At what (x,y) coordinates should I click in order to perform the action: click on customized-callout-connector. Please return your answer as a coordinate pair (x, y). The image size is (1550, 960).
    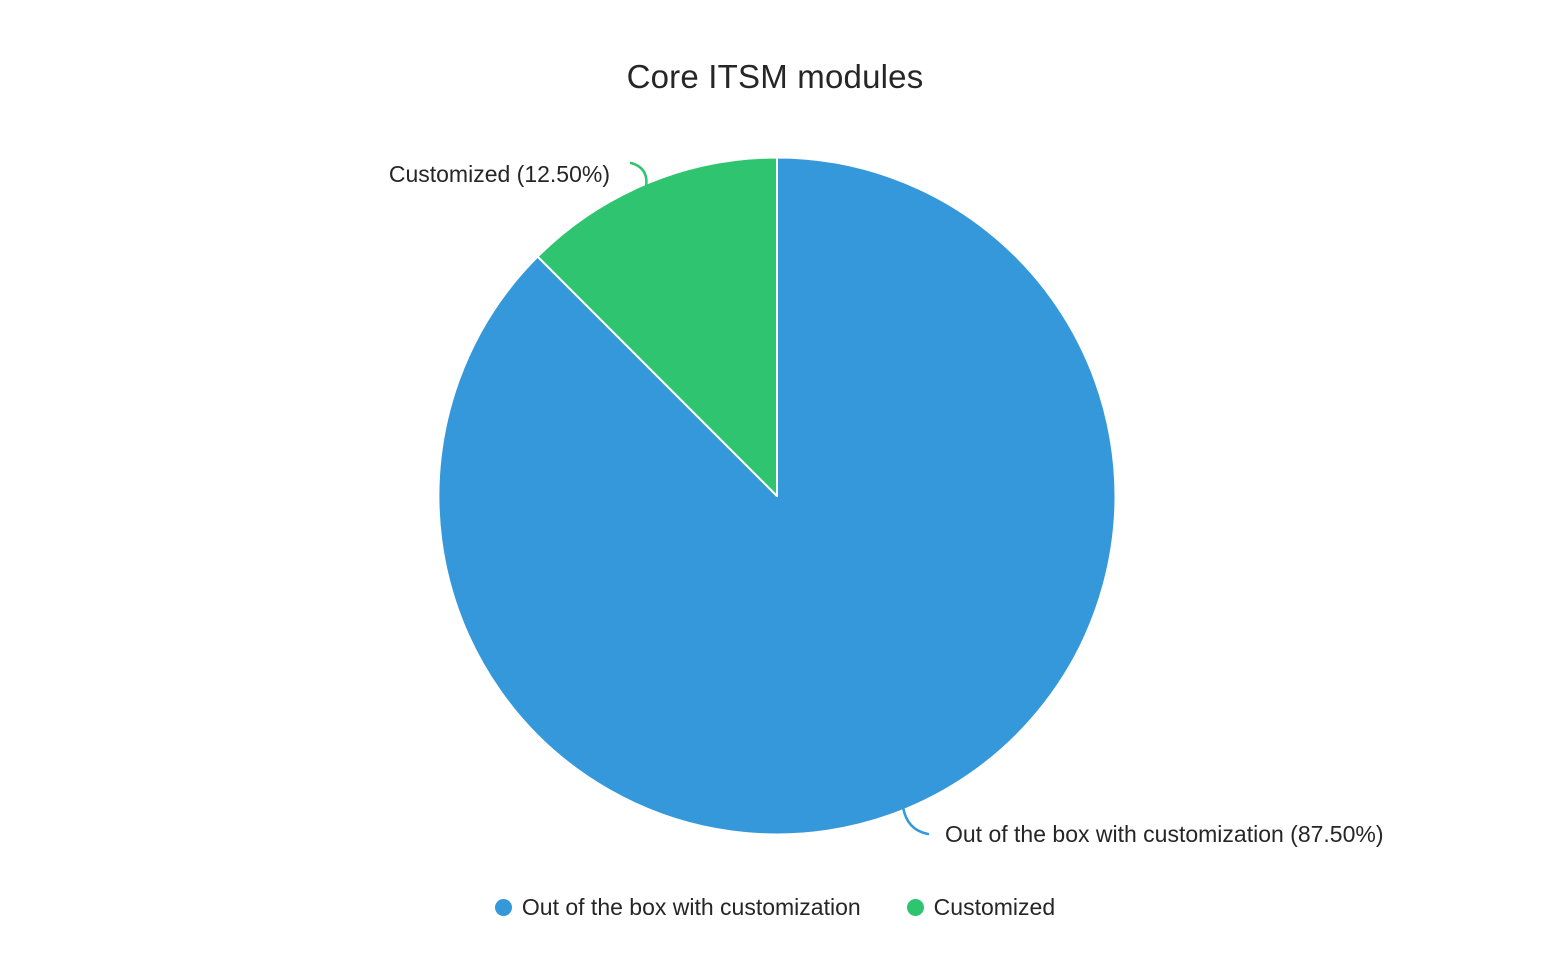
    Looking at the image, I should click on (638, 175).